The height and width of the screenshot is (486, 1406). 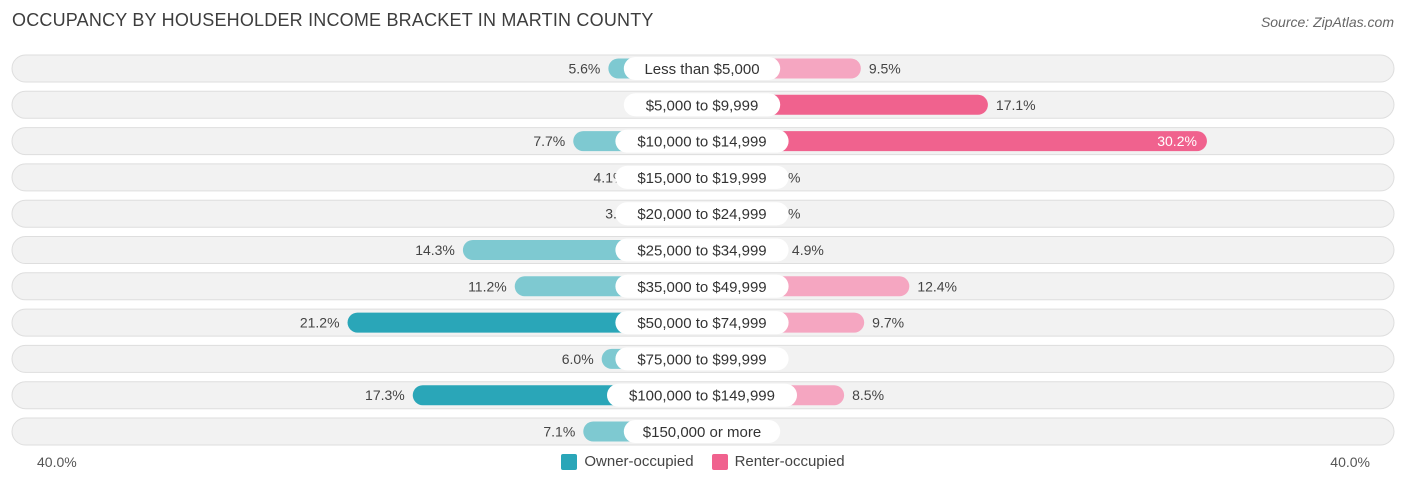 What do you see at coordinates (1327, 22) in the screenshot?
I see `chart-source: Source: ZipAtlas.com` at bounding box center [1327, 22].